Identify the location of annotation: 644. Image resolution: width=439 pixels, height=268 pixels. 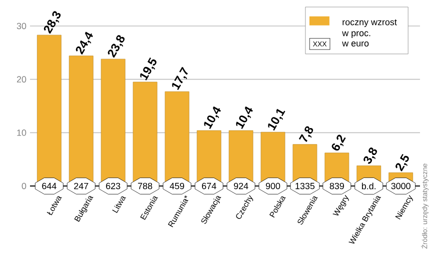
(49, 186).